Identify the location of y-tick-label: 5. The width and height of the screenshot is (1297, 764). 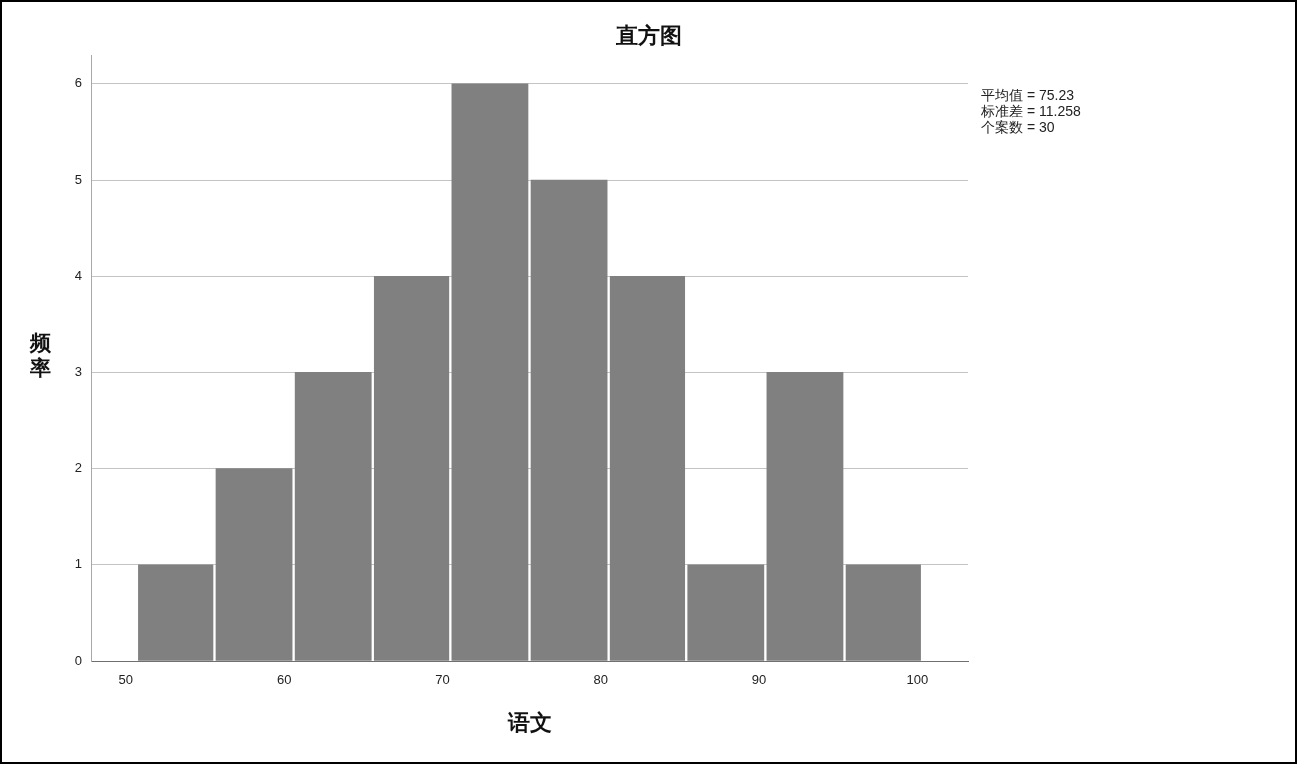
(78, 179).